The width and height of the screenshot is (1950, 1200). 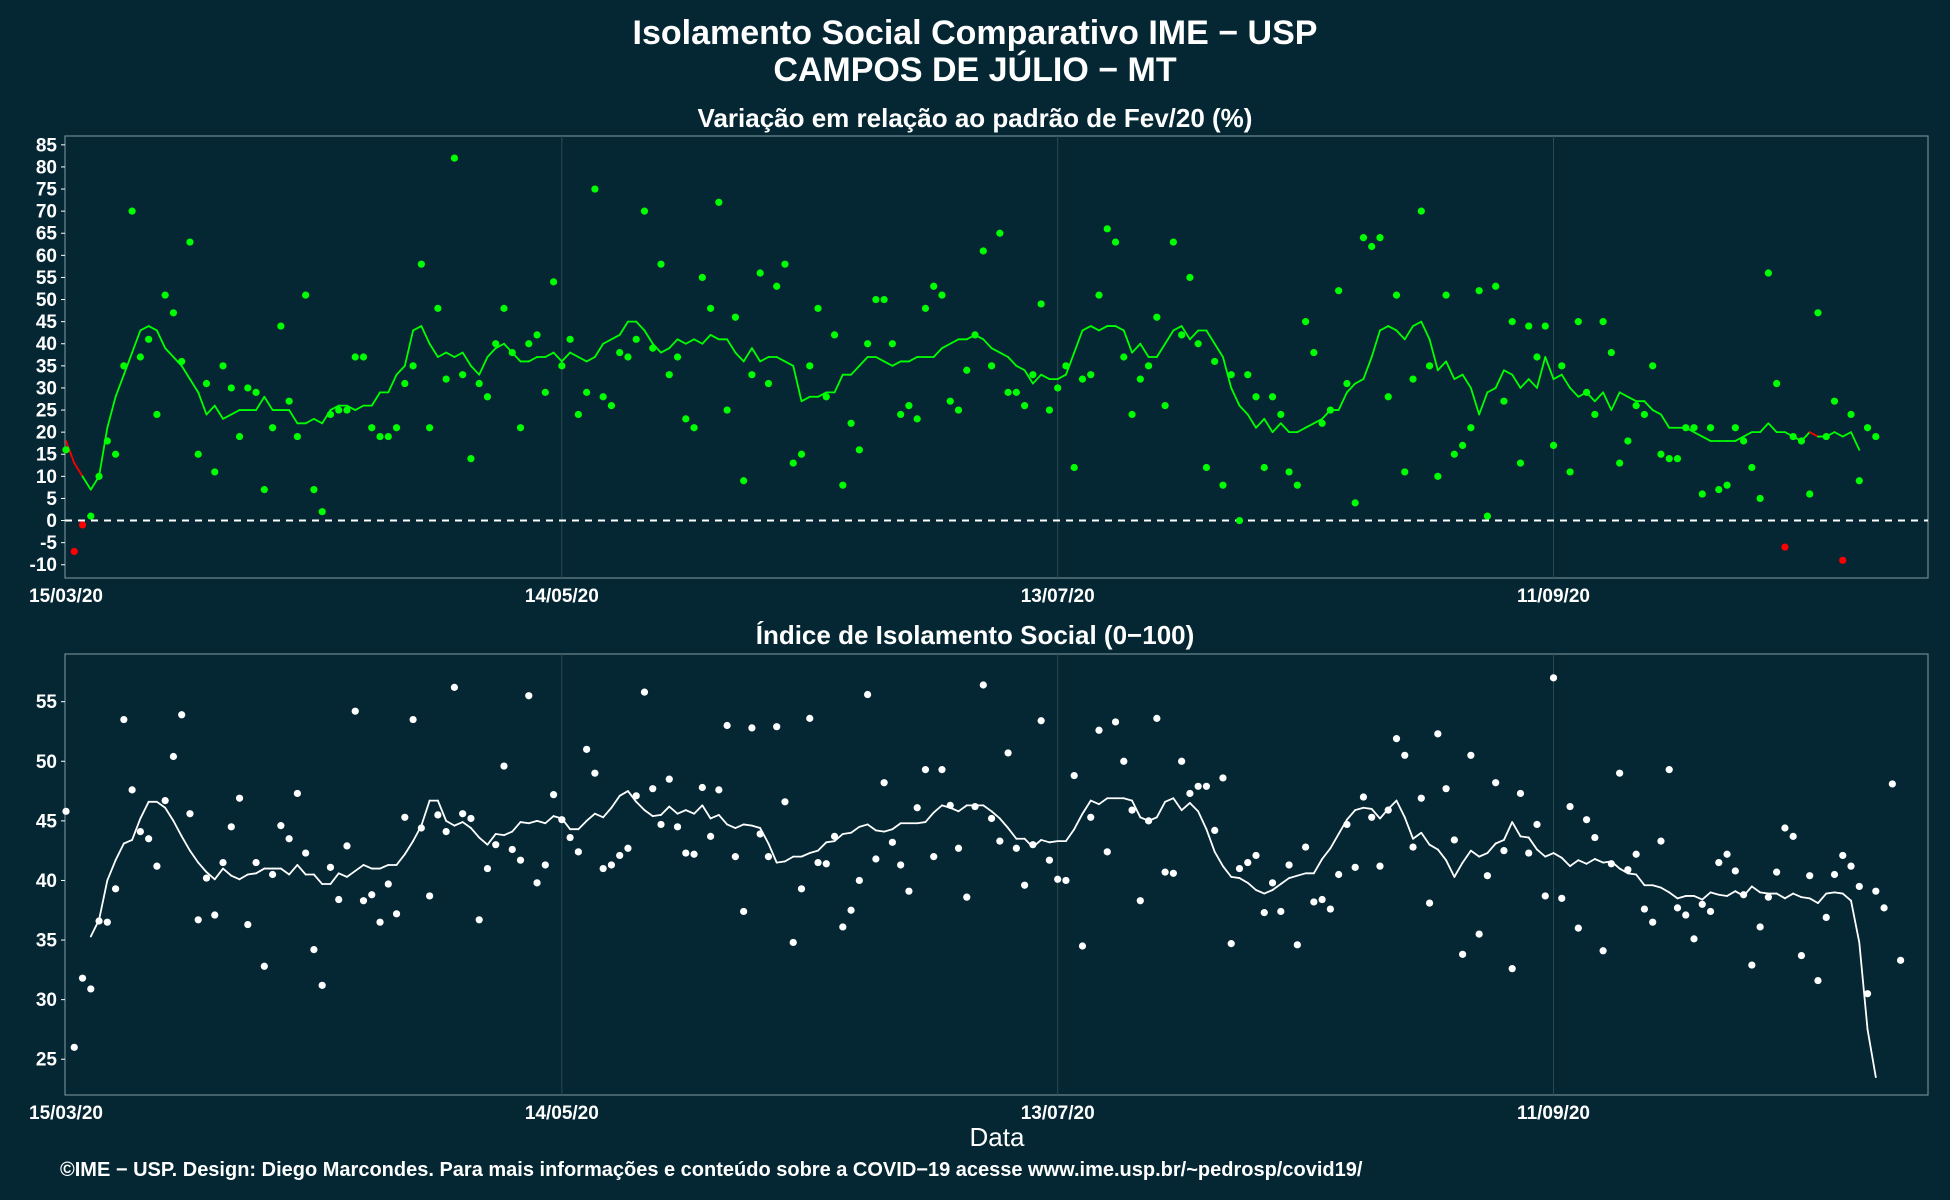 What do you see at coordinates (66, 596) in the screenshot?
I see `x-tick-label: 15/03/20` at bounding box center [66, 596].